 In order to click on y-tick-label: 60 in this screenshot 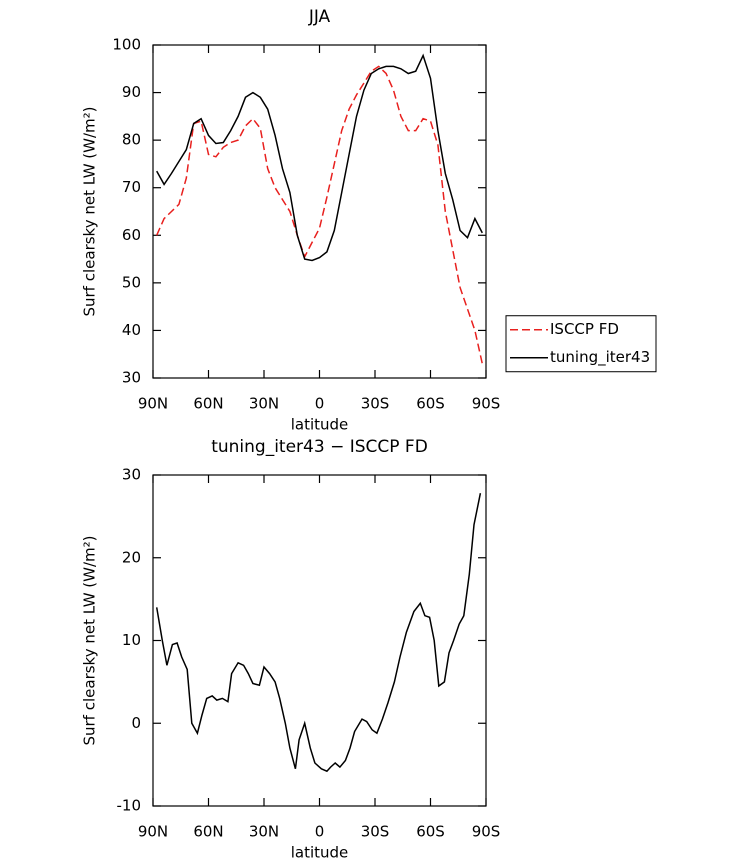, I will do `click(131, 235)`.